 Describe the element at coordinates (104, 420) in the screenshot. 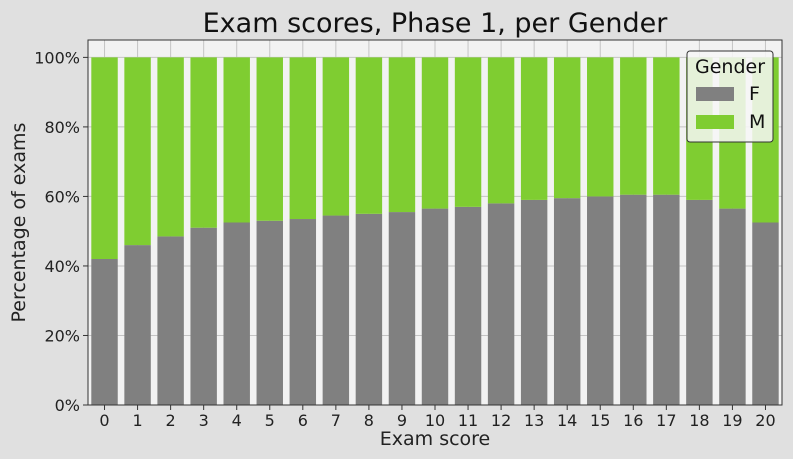

I see `x-tick-label: 0` at that location.